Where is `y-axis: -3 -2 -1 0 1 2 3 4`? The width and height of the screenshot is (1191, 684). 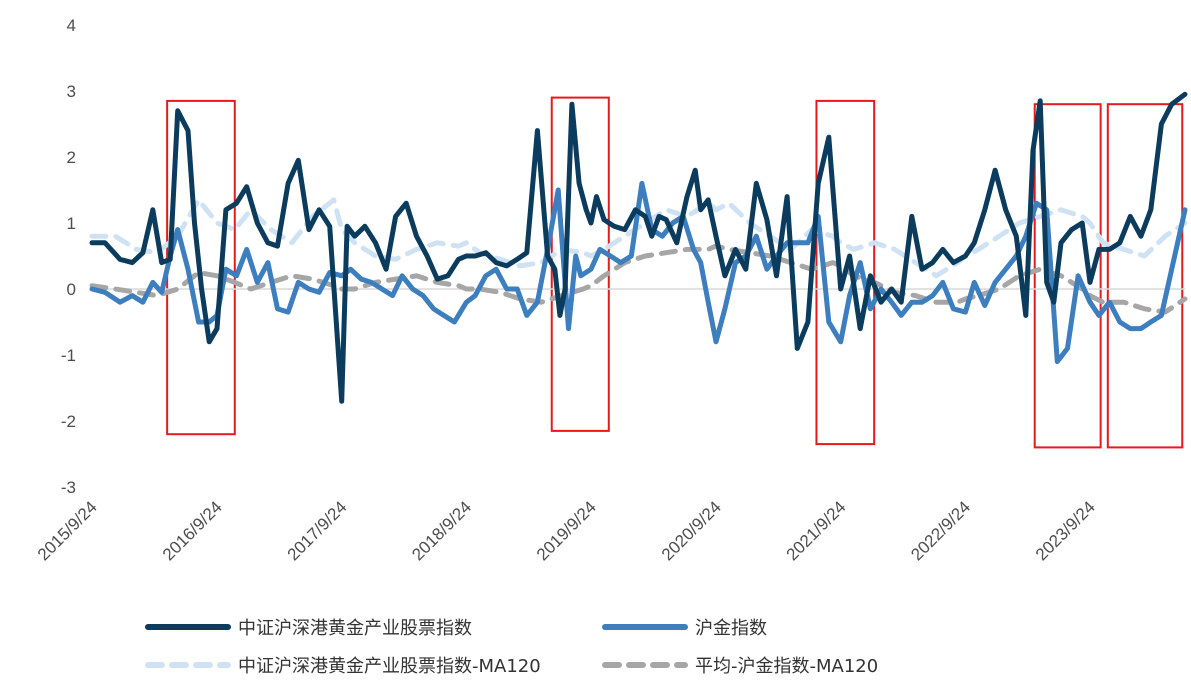
y-axis: -3 -2 -1 0 1 2 3 4 is located at coordinates (68, 256).